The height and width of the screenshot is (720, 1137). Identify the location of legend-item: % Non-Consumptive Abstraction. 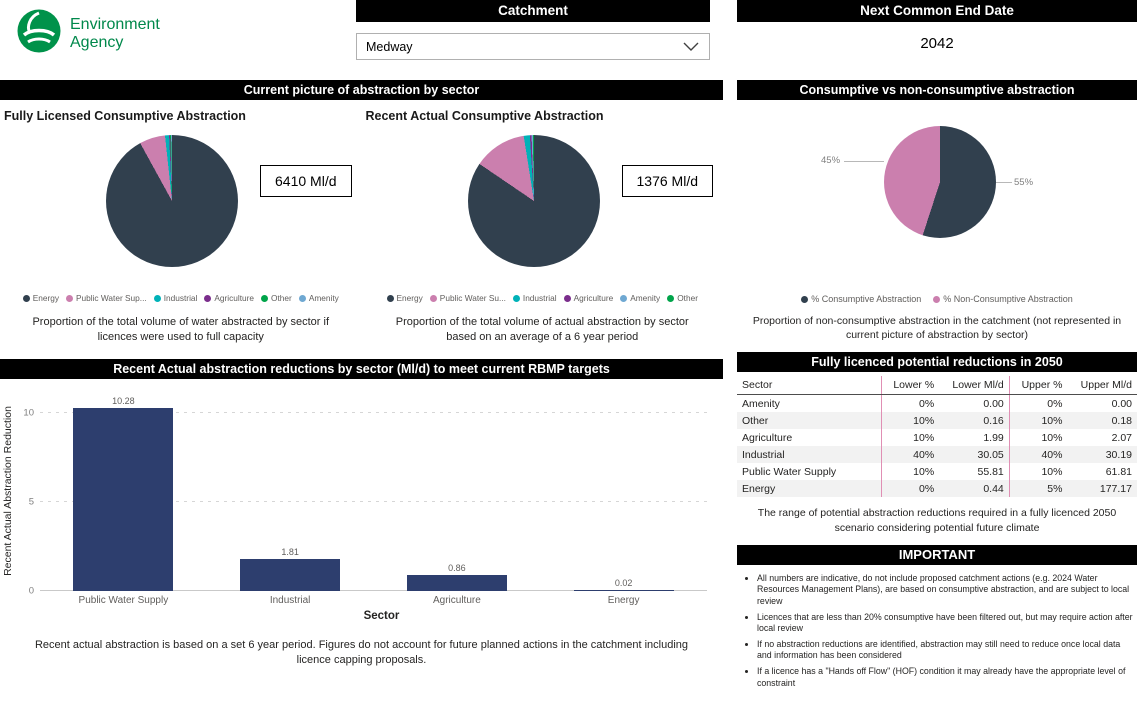
(1003, 299).